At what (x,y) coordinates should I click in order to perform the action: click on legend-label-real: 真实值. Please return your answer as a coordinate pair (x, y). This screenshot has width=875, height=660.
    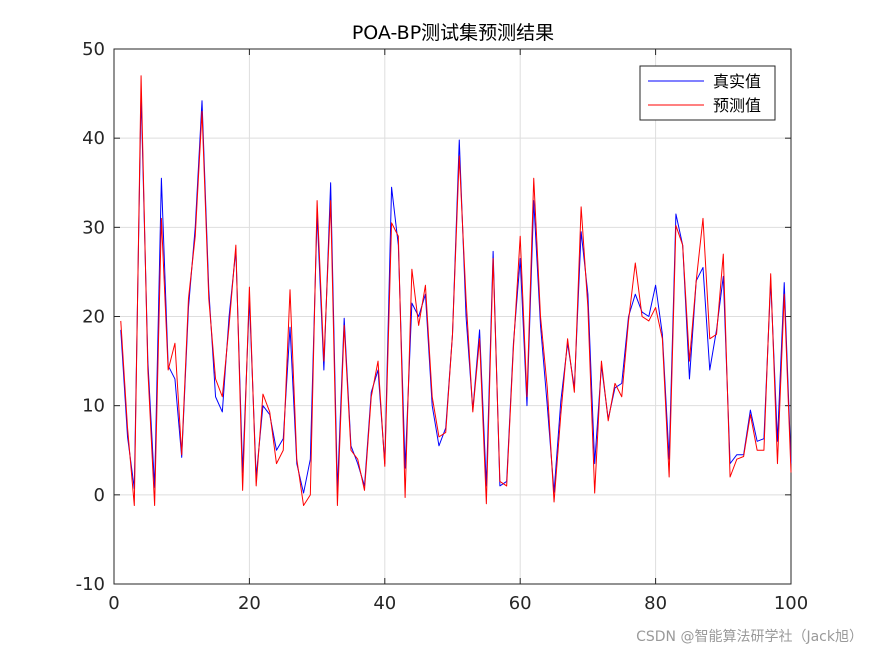
    Looking at the image, I should click on (737, 81).